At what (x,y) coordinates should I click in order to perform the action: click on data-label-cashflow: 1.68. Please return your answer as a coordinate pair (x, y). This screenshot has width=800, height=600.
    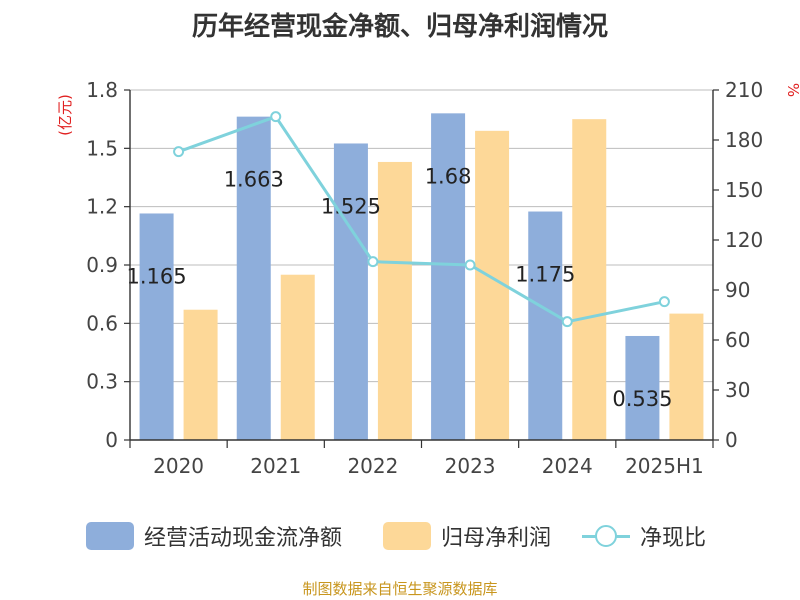
    Looking at the image, I should click on (448, 176).